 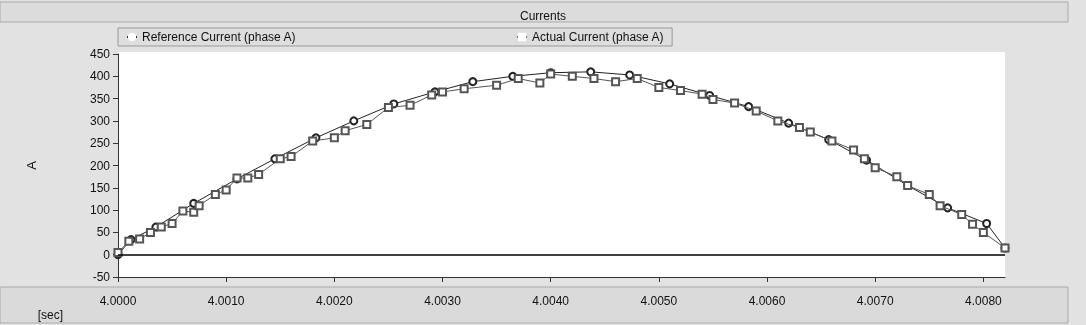 What do you see at coordinates (31, 165) in the screenshot?
I see `y-axis-title: A` at bounding box center [31, 165].